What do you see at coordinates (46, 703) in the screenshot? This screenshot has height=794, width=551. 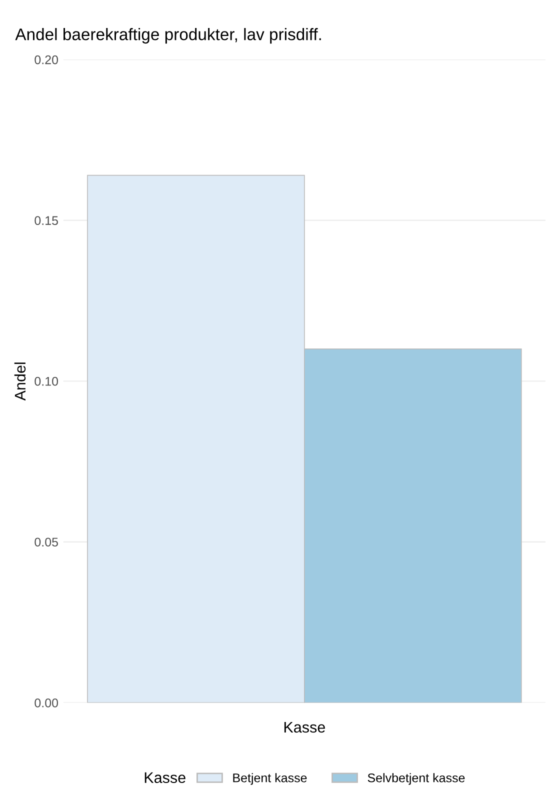 I see `y-tick-label: 0.00` at bounding box center [46, 703].